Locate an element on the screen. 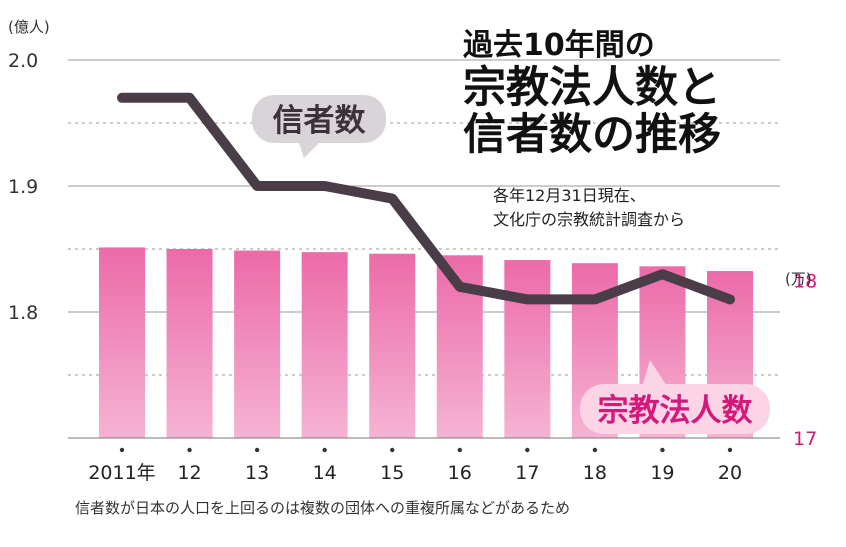 This screenshot has width=846, height=547. x-tick-label: 19 is located at coordinates (662, 473).